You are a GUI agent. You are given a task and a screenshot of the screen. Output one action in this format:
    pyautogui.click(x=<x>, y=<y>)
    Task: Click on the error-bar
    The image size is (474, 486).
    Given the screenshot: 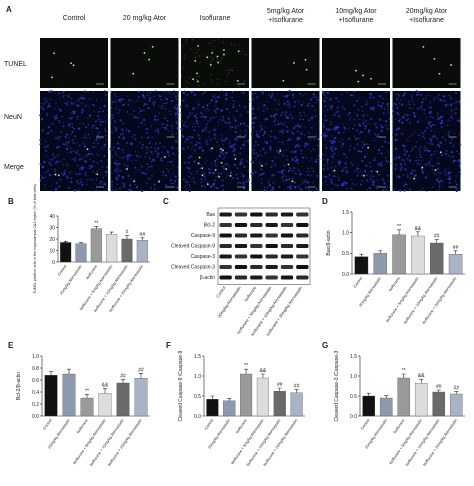 What is the action you would take?
    pyautogui.click(x=87, y=396)
    